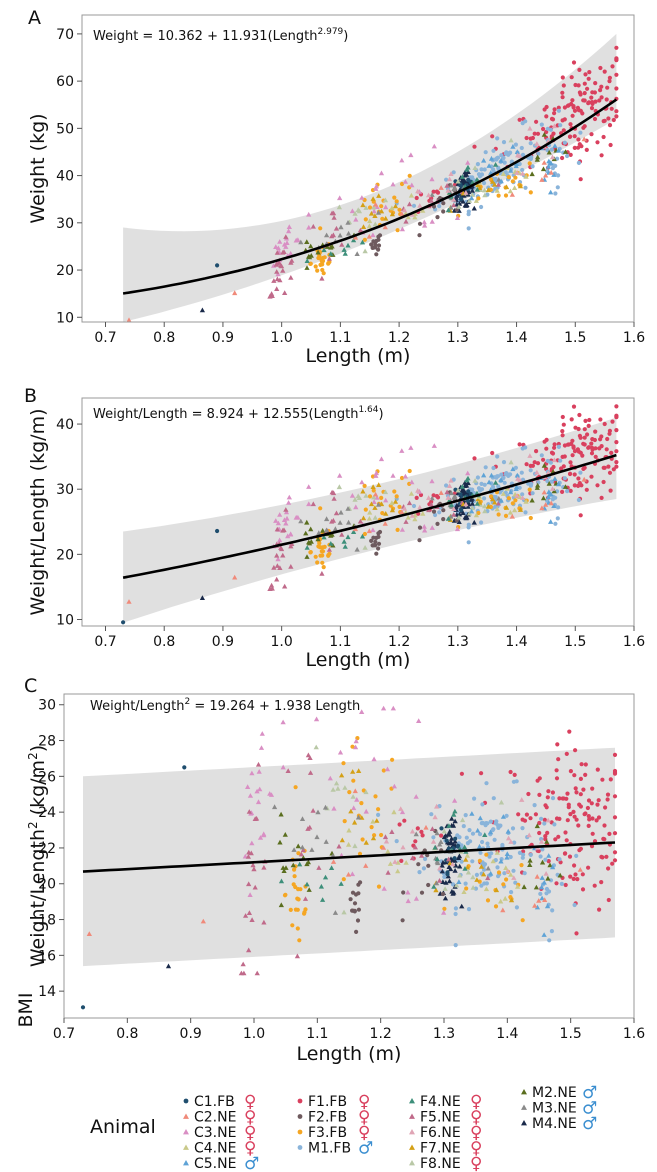  What do you see at coordinates (65, 82) in the screenshot?
I see `y-tick-label: 60` at bounding box center [65, 82].